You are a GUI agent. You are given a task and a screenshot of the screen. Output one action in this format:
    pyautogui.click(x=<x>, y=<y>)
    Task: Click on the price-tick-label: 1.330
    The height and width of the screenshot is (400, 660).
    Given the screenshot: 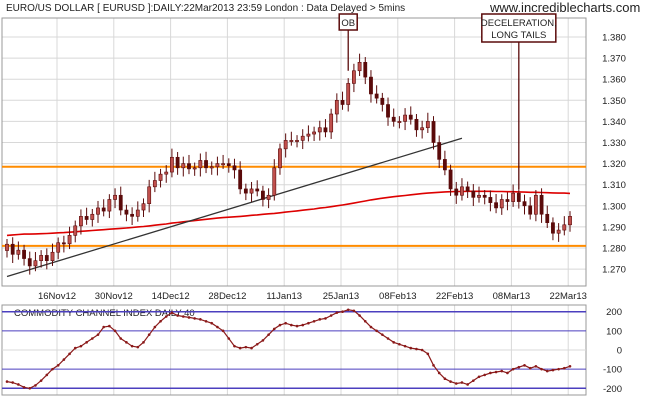 What is the action you would take?
    pyautogui.click(x=614, y=143)
    